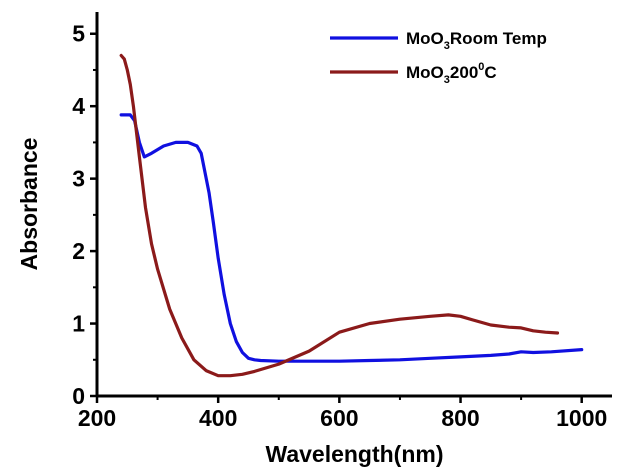 This screenshot has width=628, height=469. Describe the element at coordinates (339, 418) in the screenshot. I see `x-tick-label: 600` at that location.